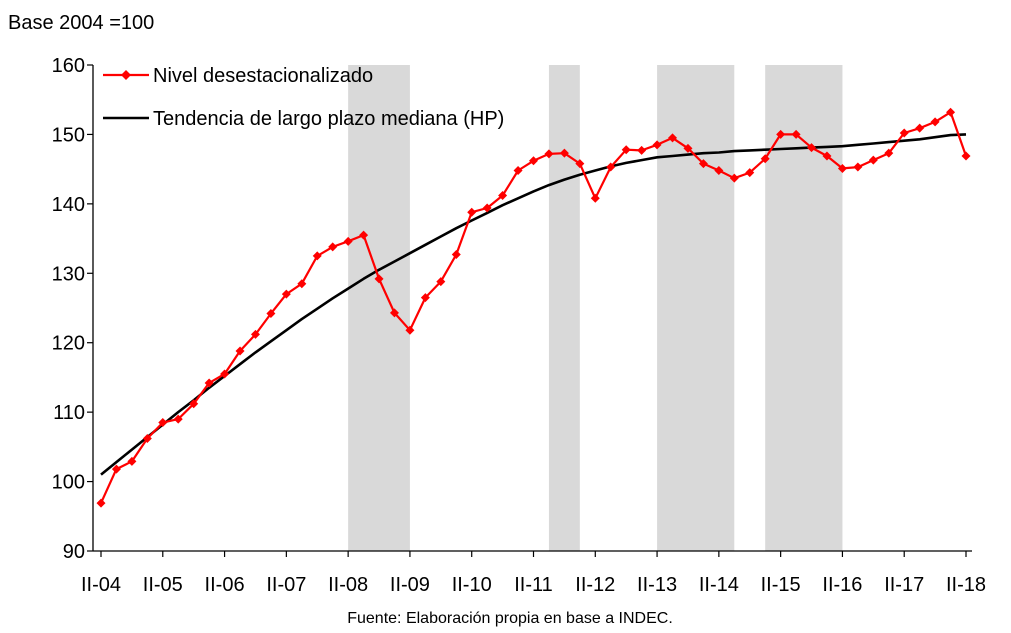 The width and height of the screenshot is (1011, 633). What do you see at coordinates (595, 585) in the screenshot?
I see `x-tick-label: II-12` at bounding box center [595, 585].